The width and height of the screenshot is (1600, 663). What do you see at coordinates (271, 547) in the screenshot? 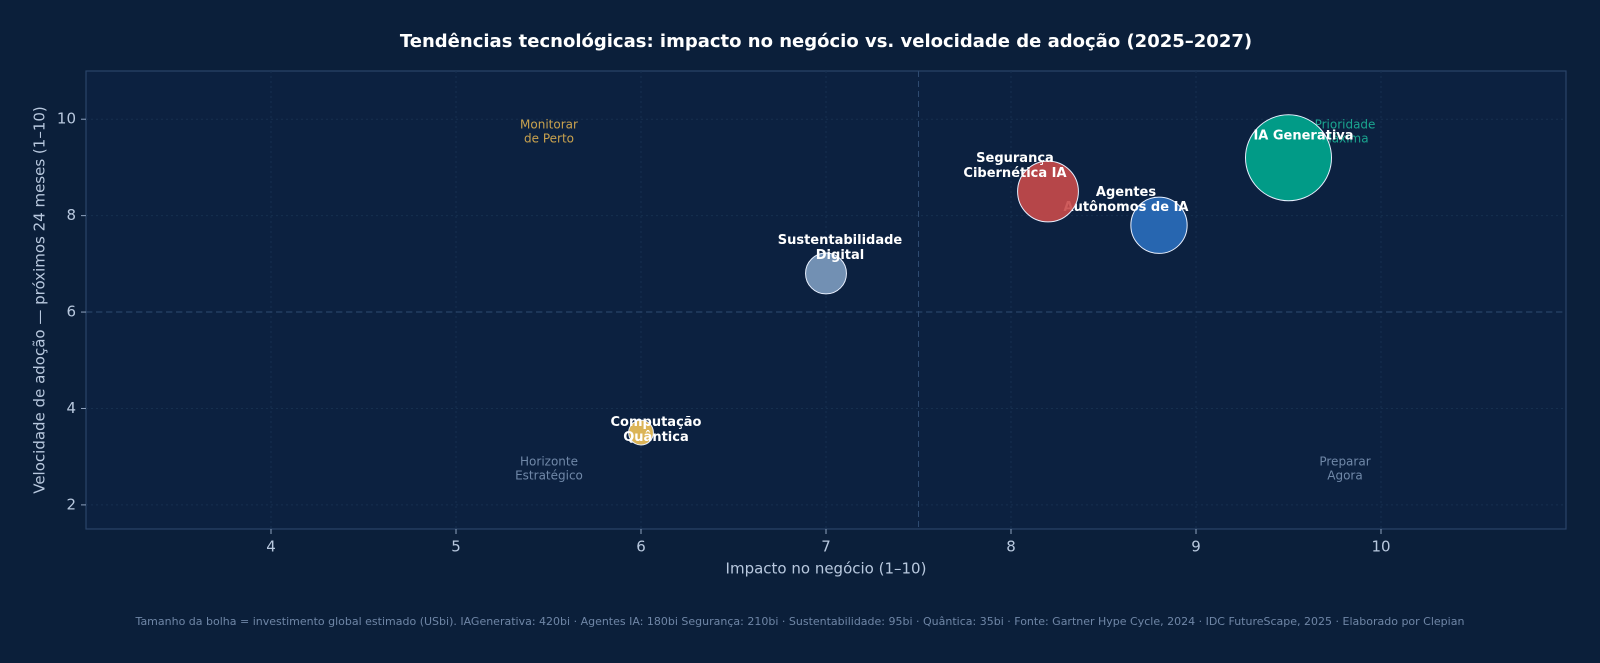
I see `x-tick-label: 4` at bounding box center [271, 547].